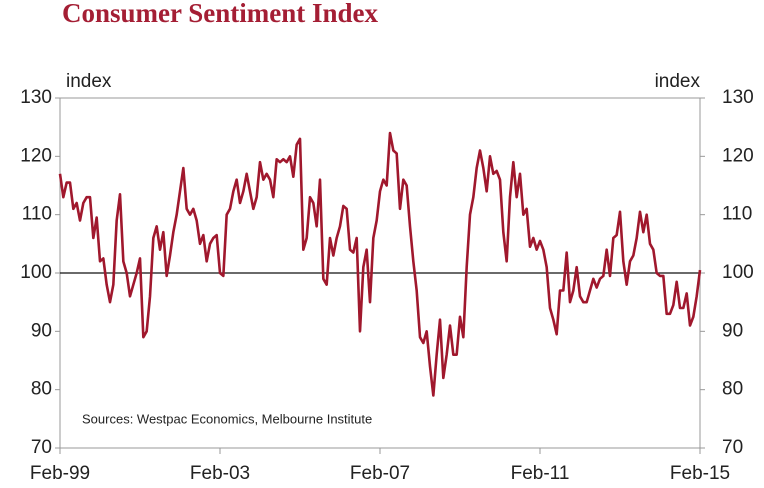 The height and width of the screenshot is (488, 764). I want to click on y-tick-label: 70, so click(41, 447).